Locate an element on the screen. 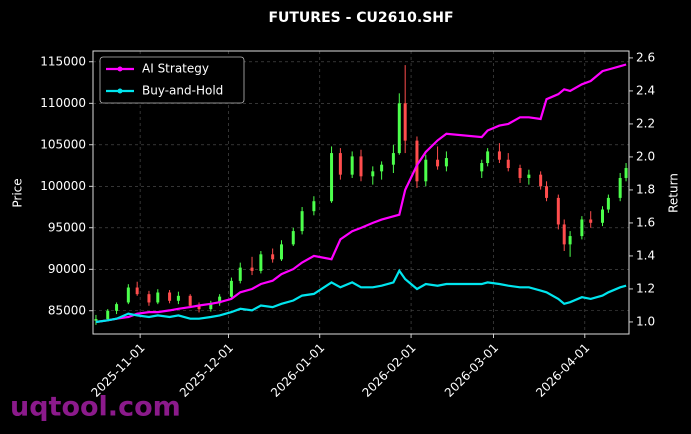 This screenshot has height=434, width=691. x-tick-label: 2026-04-01 is located at coordinates (562, 370).